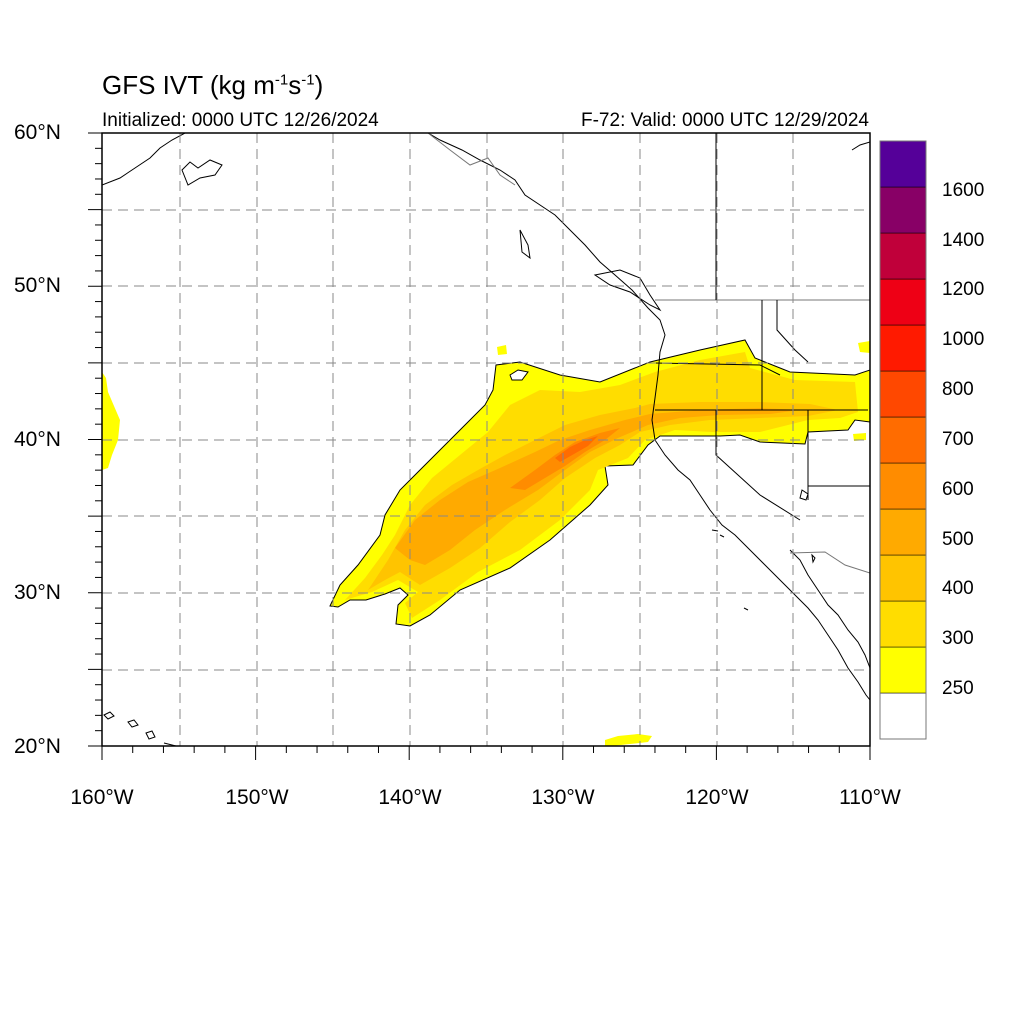 The image size is (1024, 1024). Describe the element at coordinates (502, 350) in the screenshot. I see `ivt-patch-nw` at that location.